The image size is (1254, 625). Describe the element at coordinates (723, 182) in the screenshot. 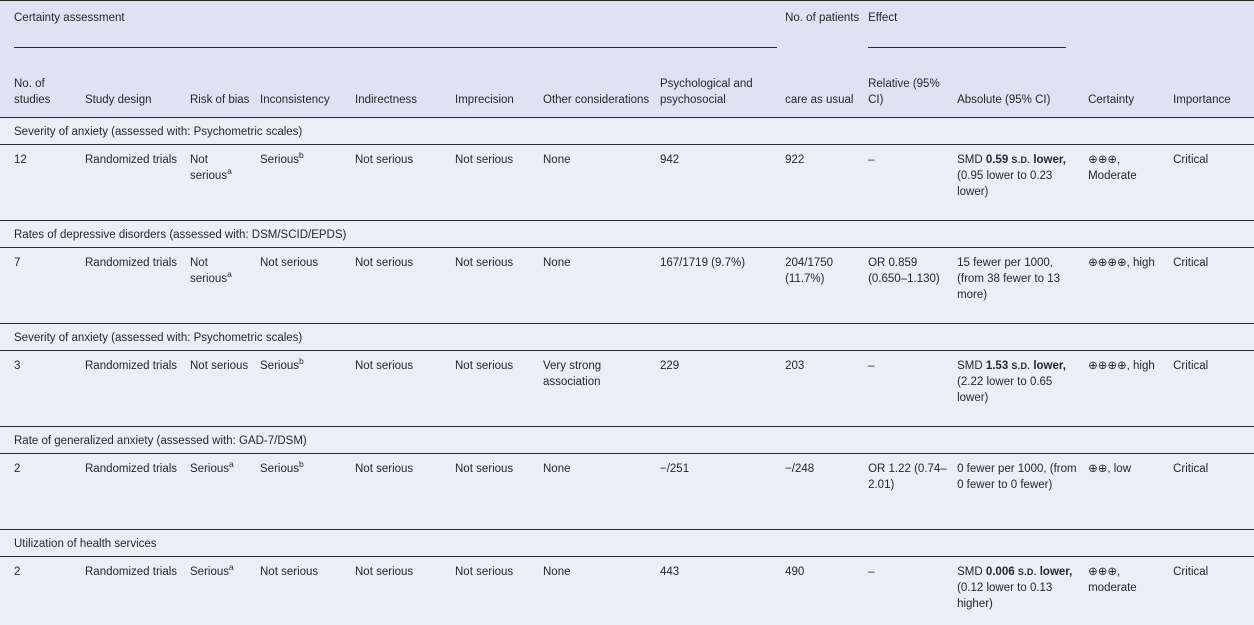

I see `cell-intervention-n: 942` at that location.